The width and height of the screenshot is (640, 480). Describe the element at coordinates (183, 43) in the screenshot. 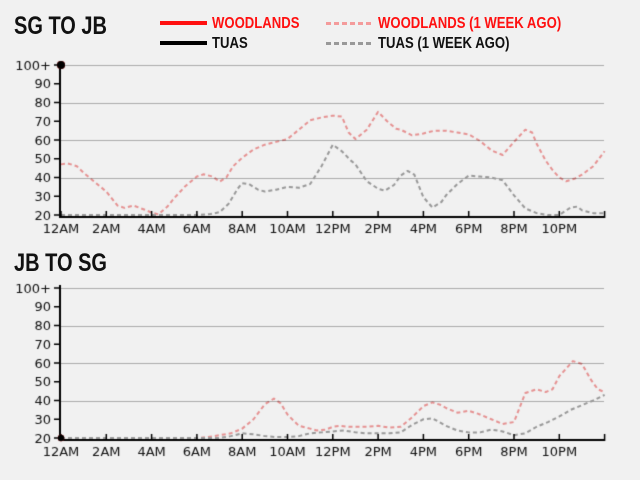

I see `legend-swatch-tuas` at that location.